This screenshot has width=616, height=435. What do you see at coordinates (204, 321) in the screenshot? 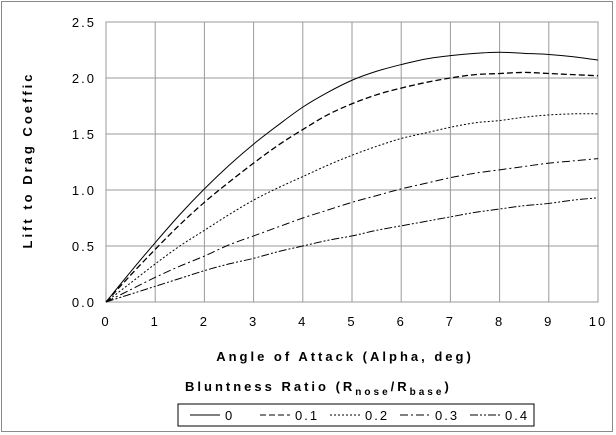
I see `x-tick-label: 2` at bounding box center [204, 321].